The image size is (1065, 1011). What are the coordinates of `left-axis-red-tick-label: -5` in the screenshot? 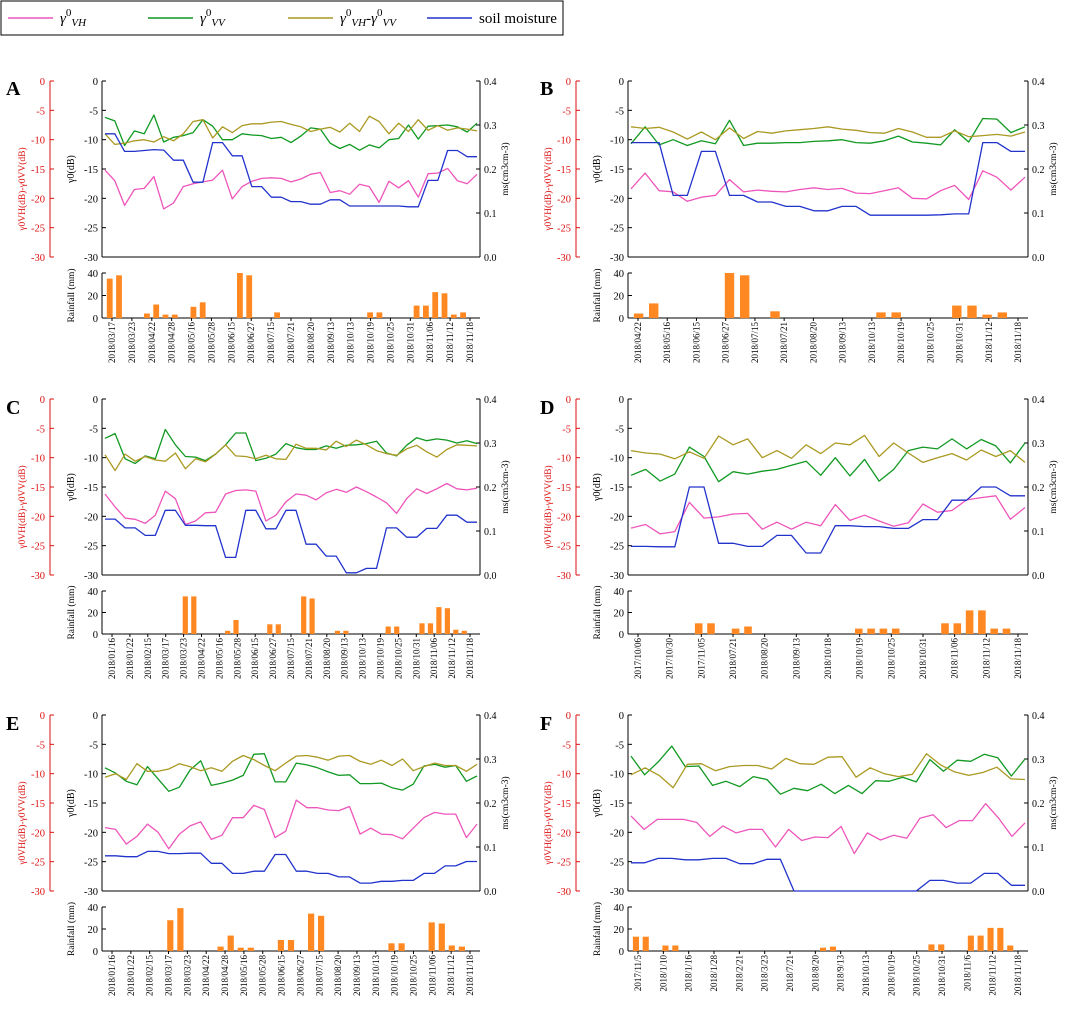 It's located at (40, 745).